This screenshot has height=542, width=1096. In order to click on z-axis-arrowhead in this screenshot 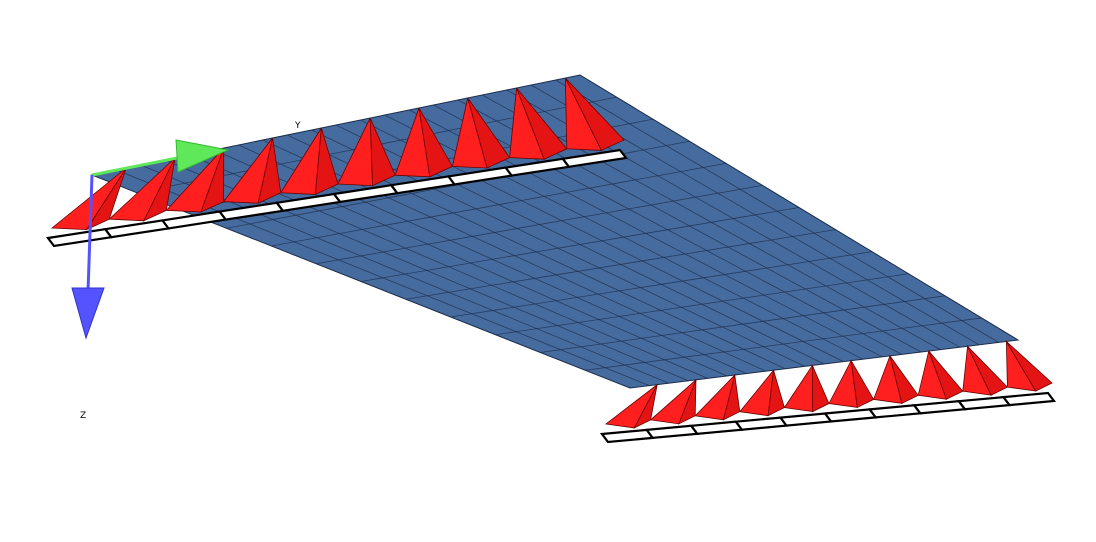, I will do `click(88, 313)`.